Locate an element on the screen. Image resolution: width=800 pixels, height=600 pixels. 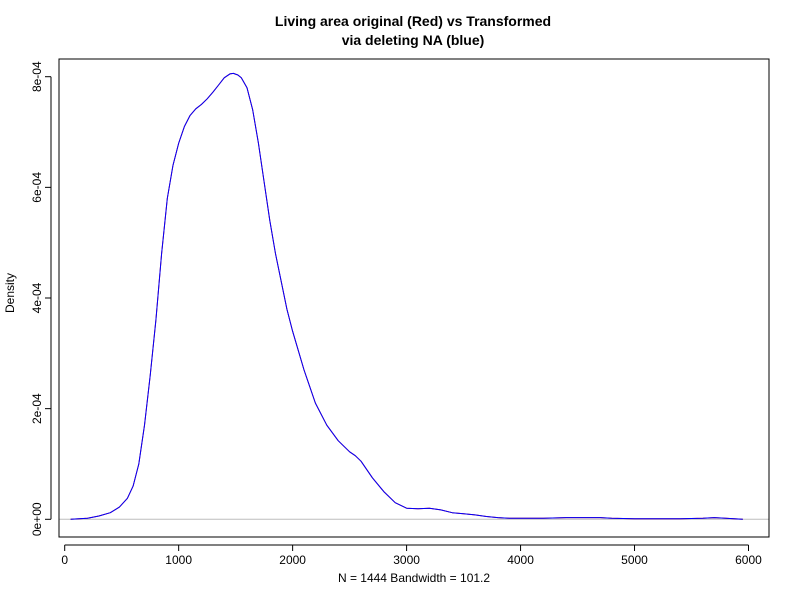
chart-title-line-2: via deleting NA (blue) is located at coordinates (413, 40).